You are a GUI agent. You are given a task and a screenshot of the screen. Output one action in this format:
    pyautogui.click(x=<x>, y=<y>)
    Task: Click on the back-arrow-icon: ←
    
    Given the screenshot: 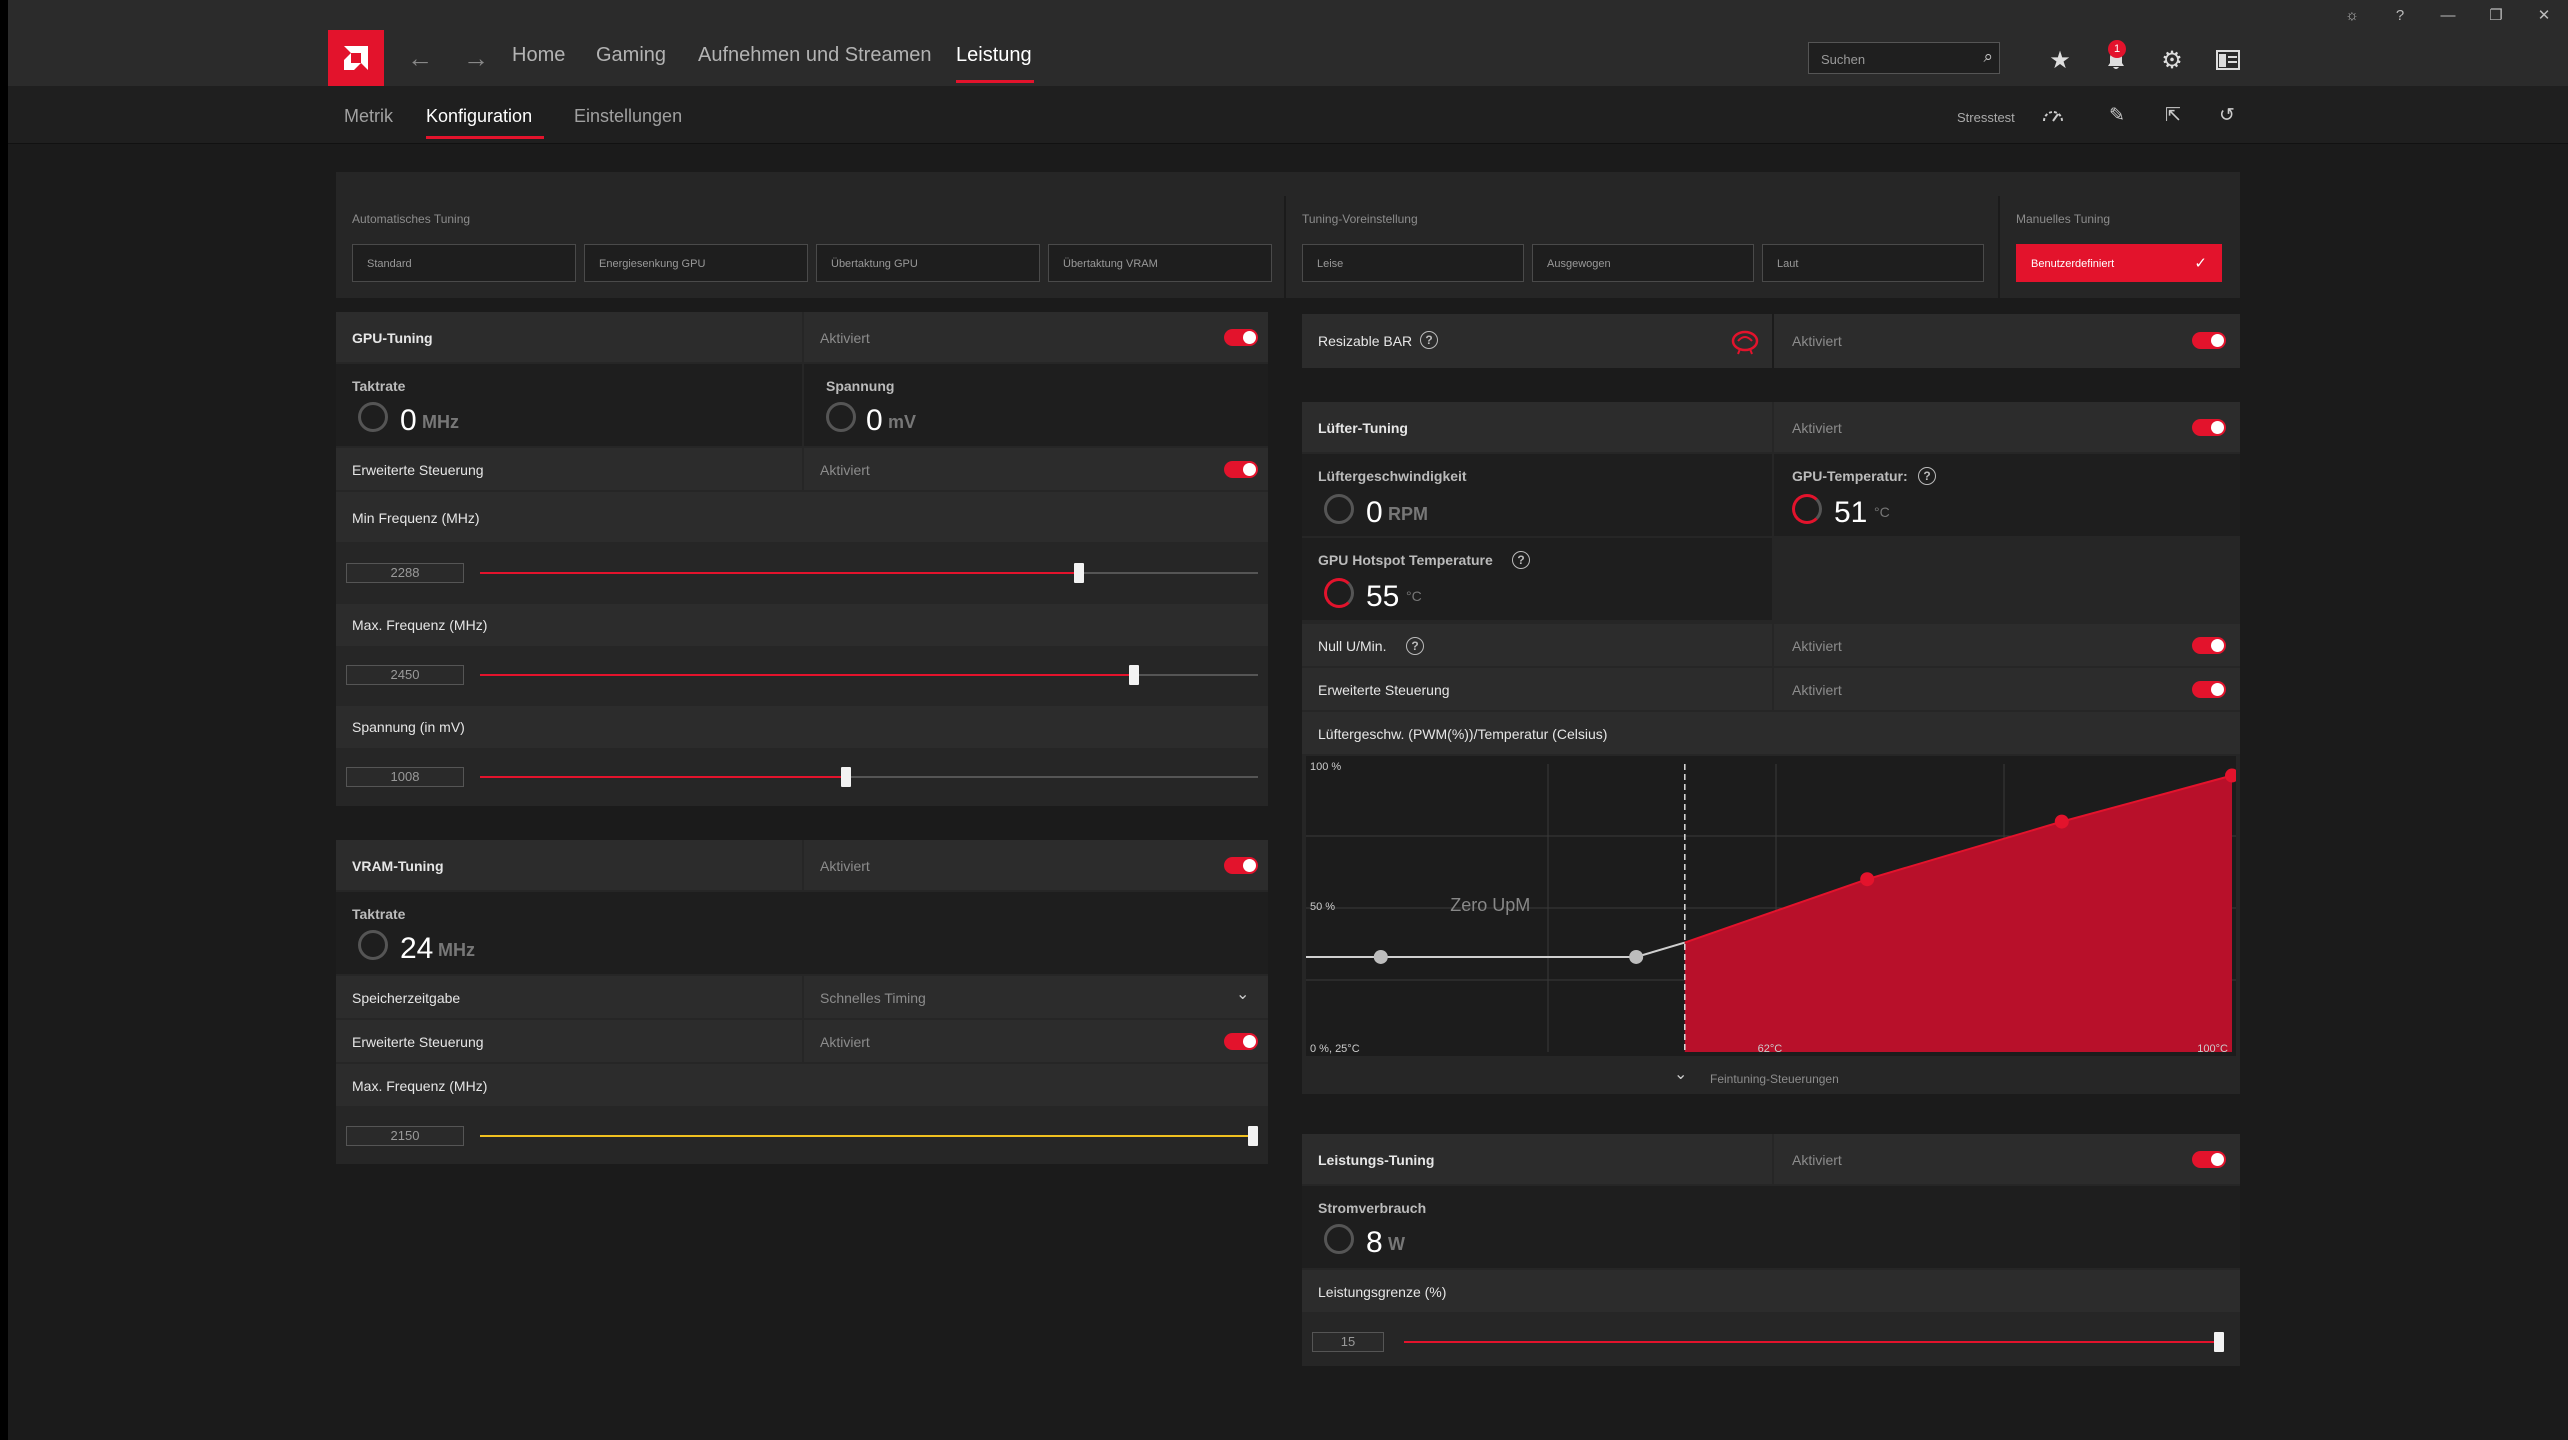 What is the action you would take?
    pyautogui.click(x=420, y=57)
    